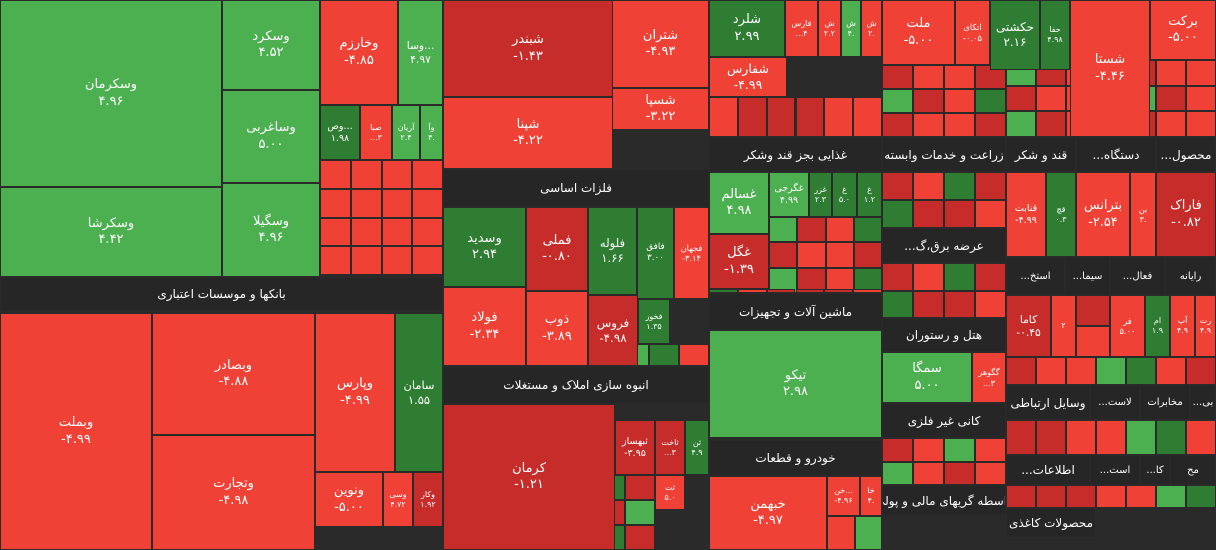  What do you see at coordinates (660, 44) in the screenshot?
I see `stock-tile: شتران -۴.۹۳` at bounding box center [660, 44].